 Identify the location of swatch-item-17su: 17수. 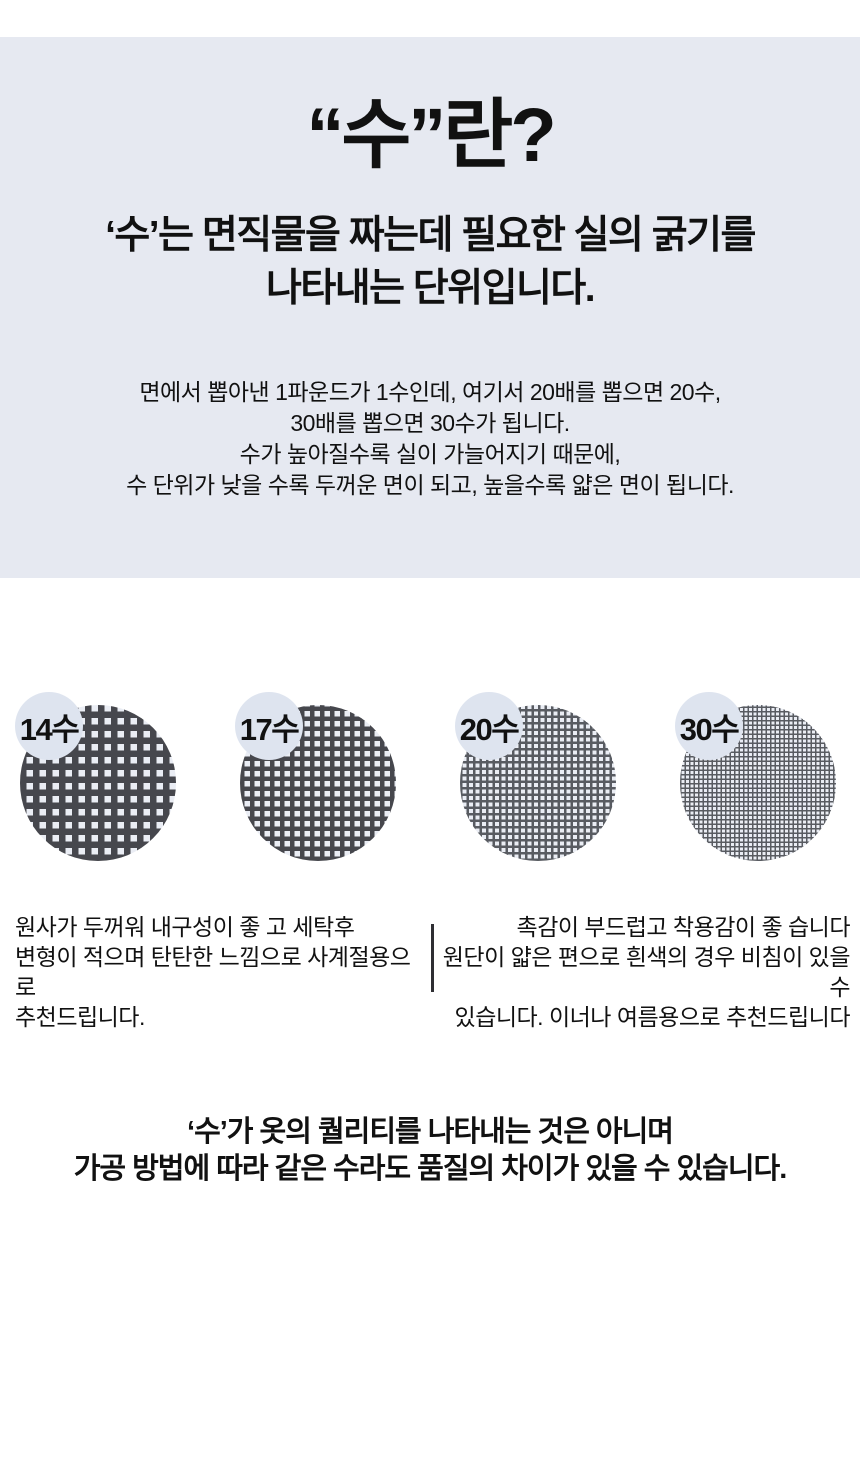
(316, 777).